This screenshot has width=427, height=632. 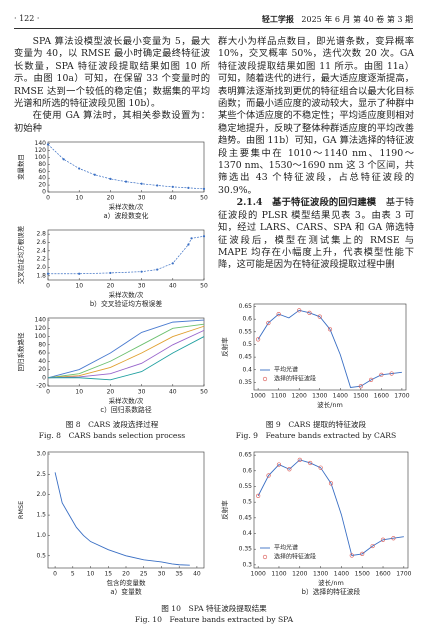 What do you see at coordinates (41, 328) in the screenshot?
I see `y-tick-label: 120` at bounding box center [41, 328].